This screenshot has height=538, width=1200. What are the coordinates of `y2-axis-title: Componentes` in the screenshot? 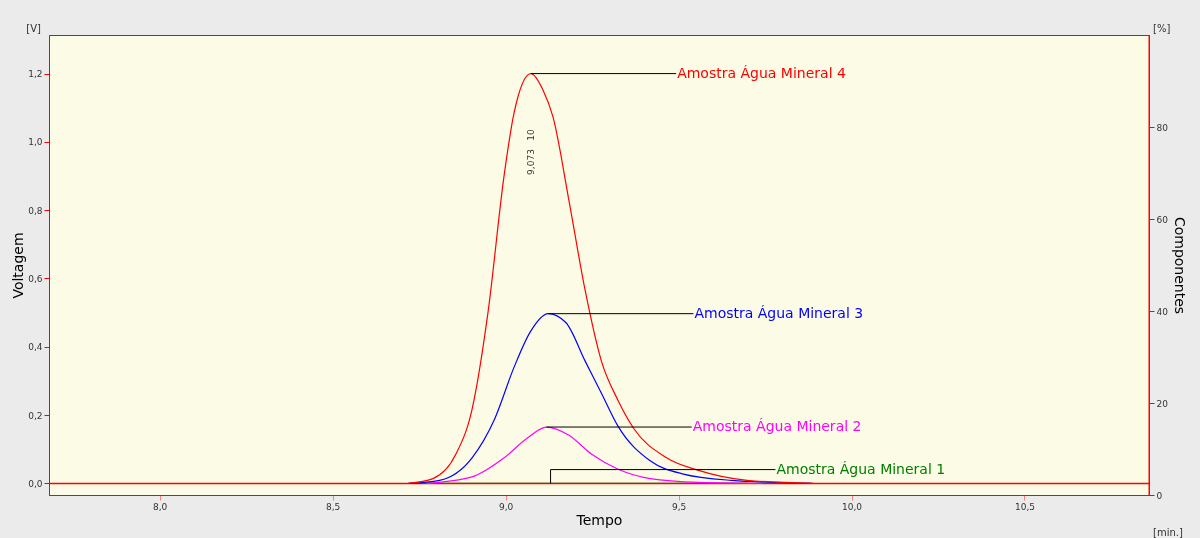 It's located at (1179, 265).